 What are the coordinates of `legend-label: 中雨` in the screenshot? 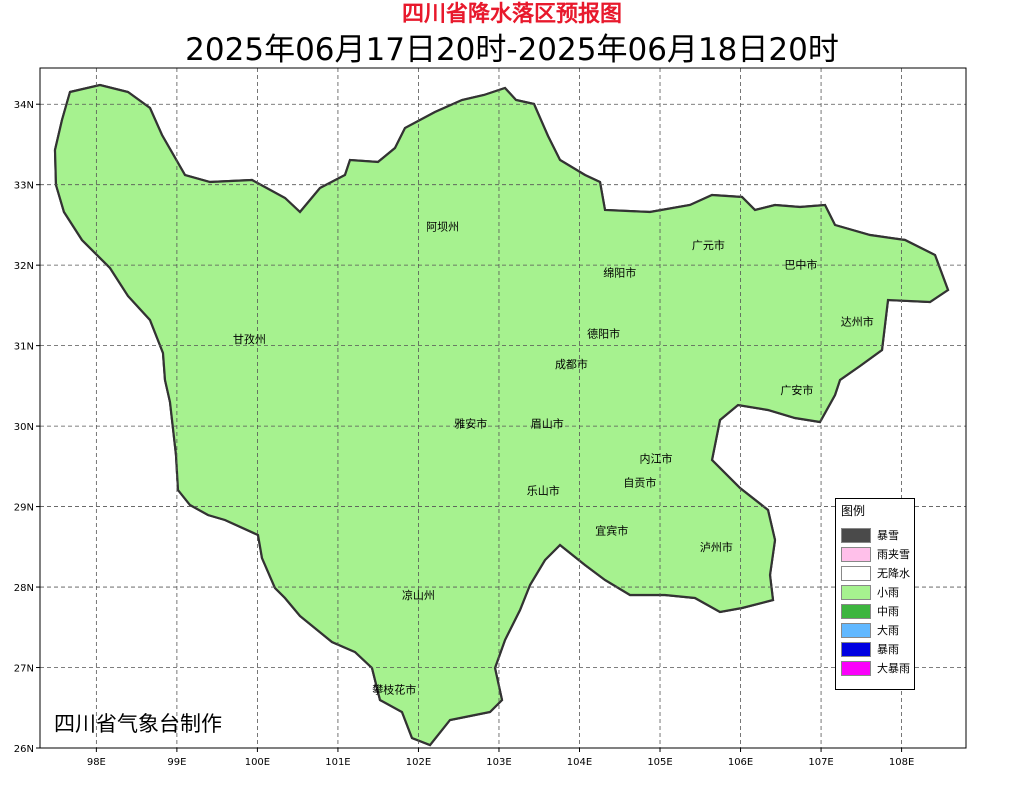 It's located at (888, 611).